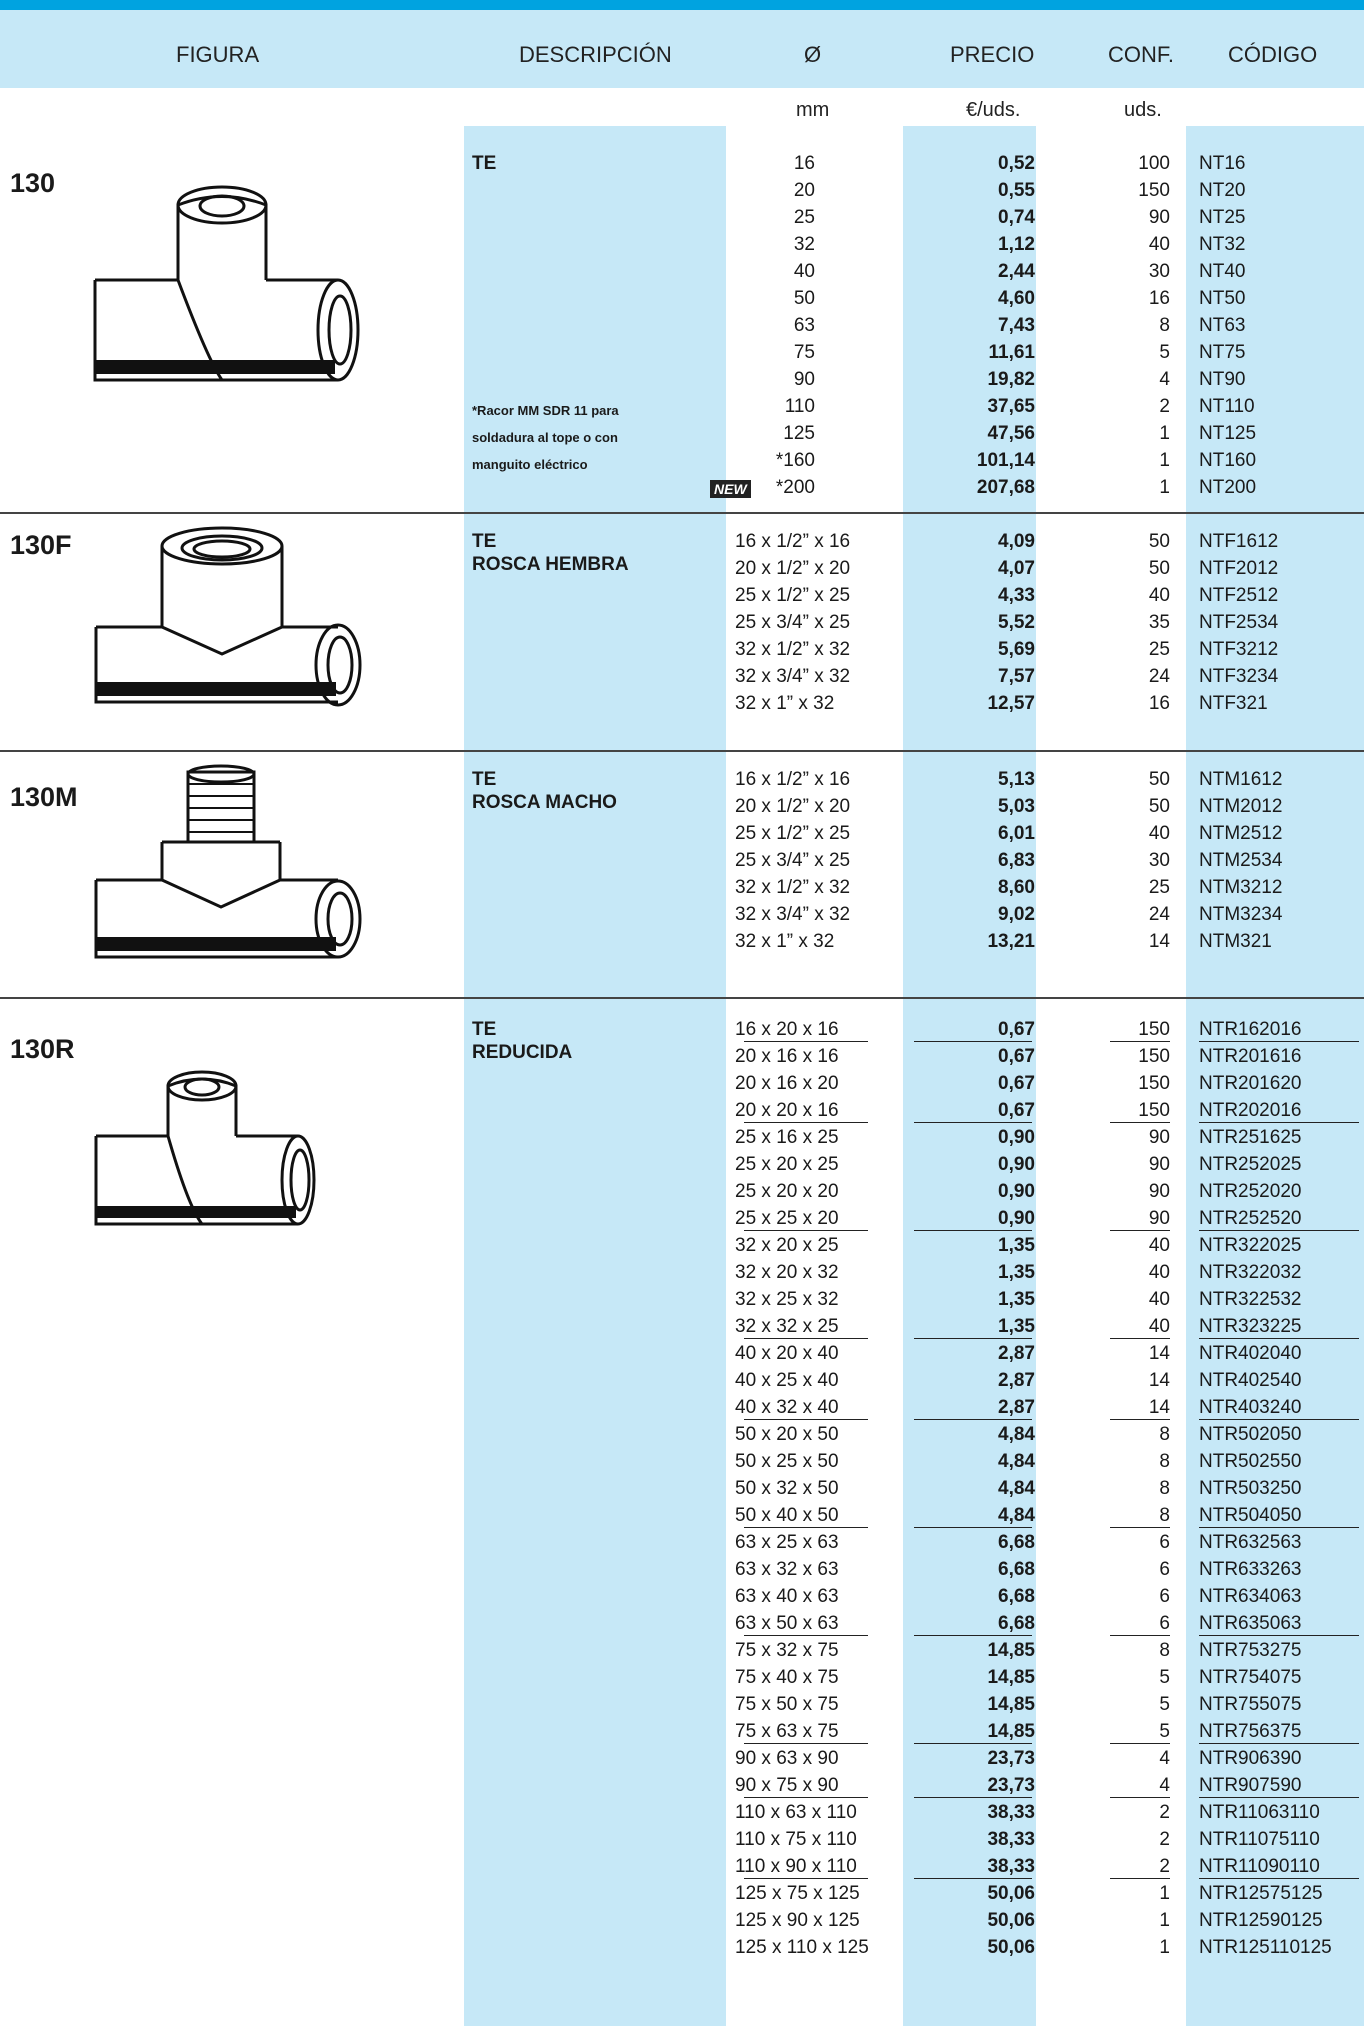 The height and width of the screenshot is (2026, 1364). What do you see at coordinates (1011, 941) in the screenshot?
I see `price-cell: 13,21` at bounding box center [1011, 941].